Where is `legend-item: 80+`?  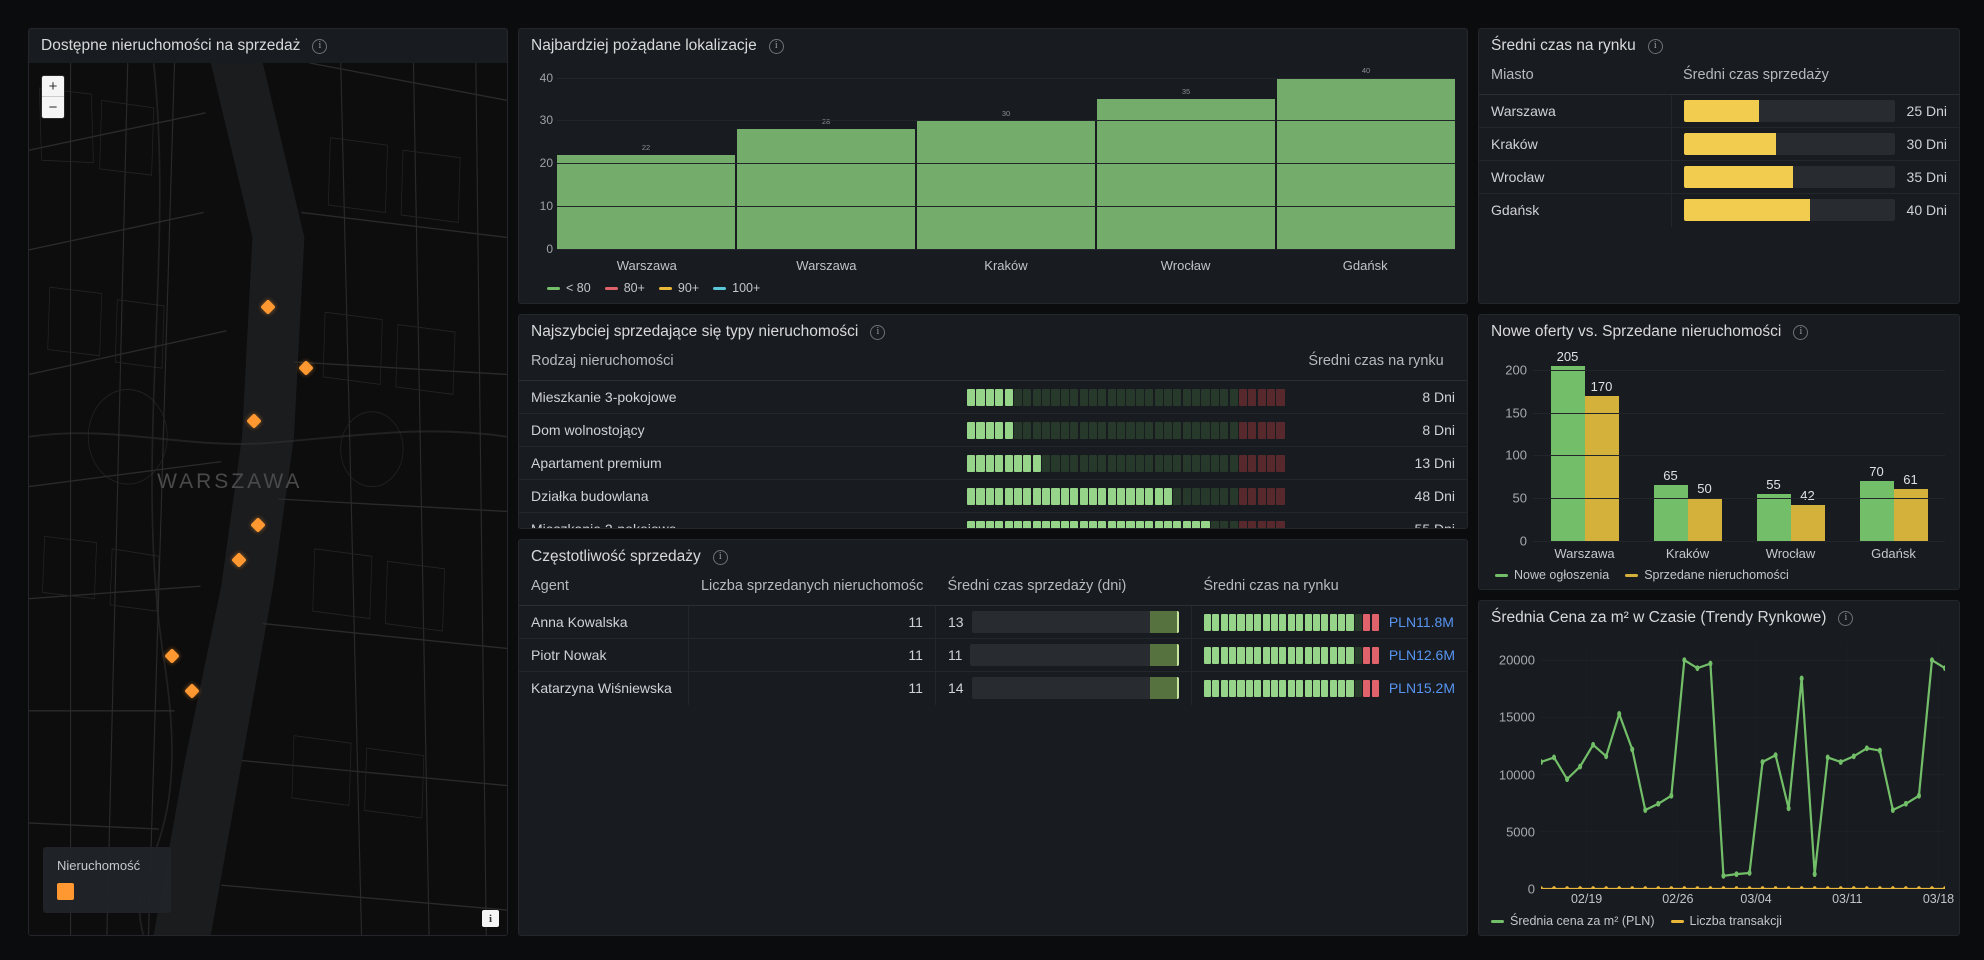
legend-item: 80+ is located at coordinates (624, 288).